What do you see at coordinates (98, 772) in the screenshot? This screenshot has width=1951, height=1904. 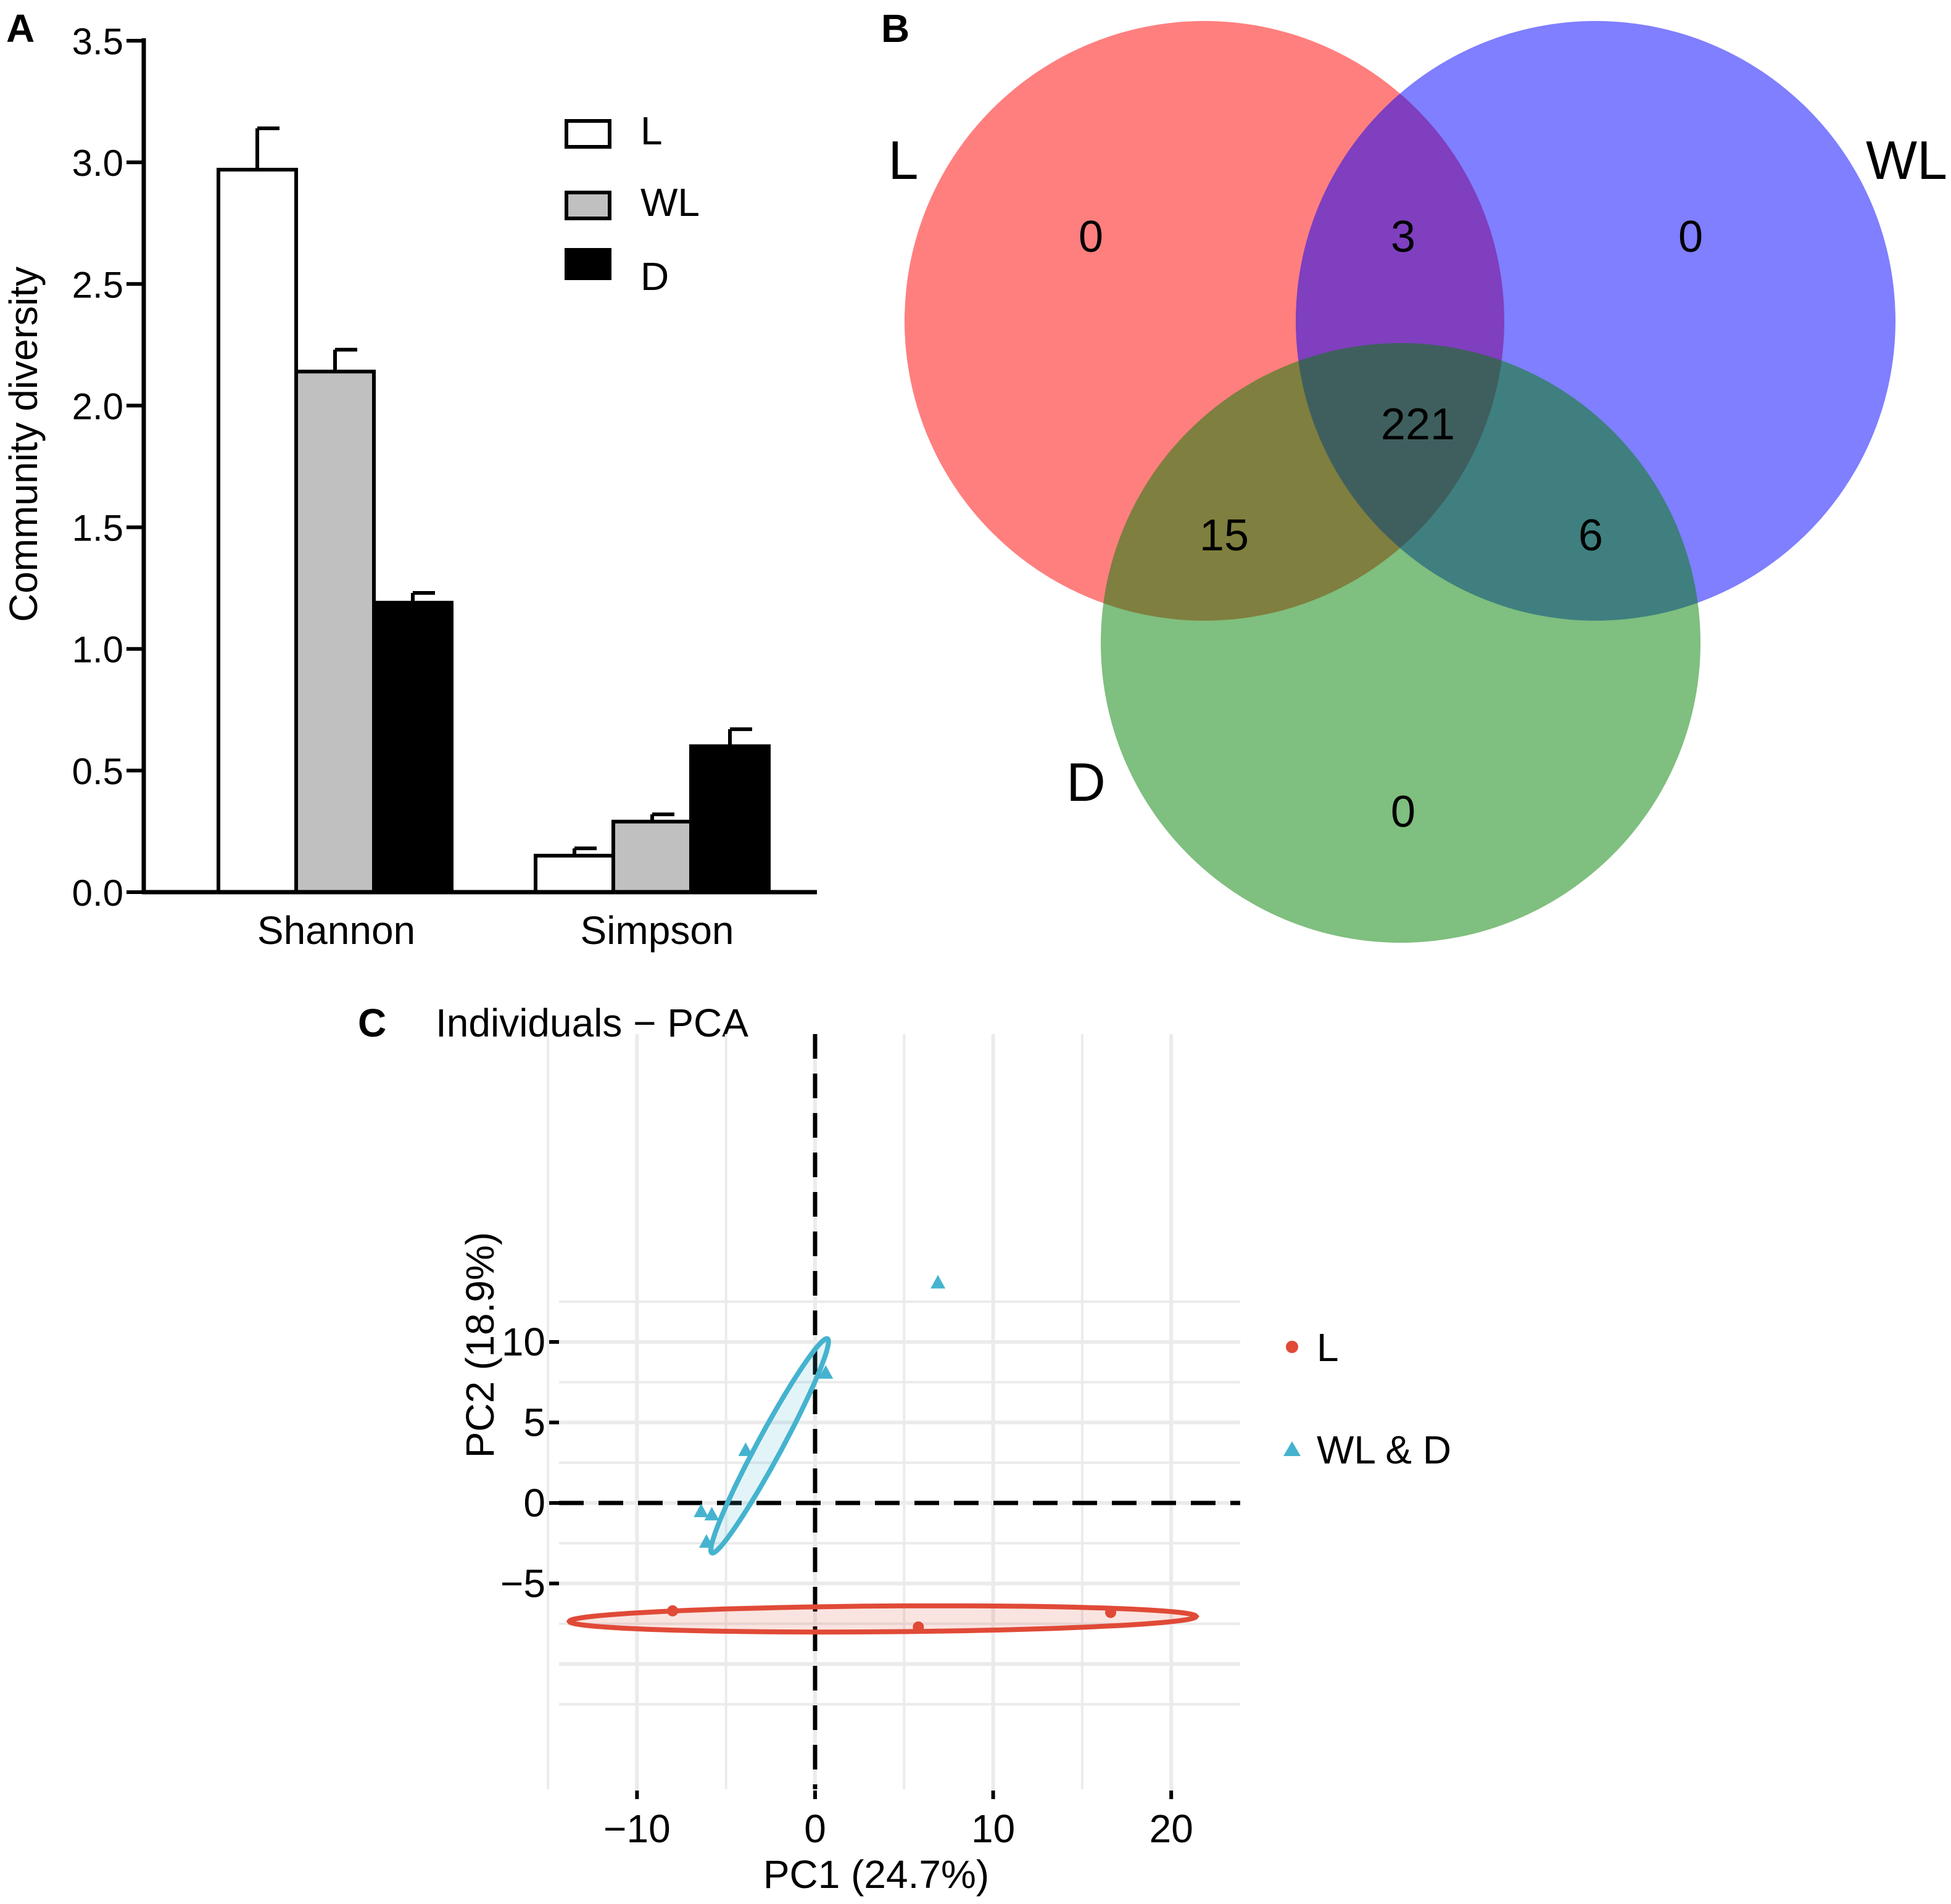 I see `y-tick-label: 0.5` at bounding box center [98, 772].